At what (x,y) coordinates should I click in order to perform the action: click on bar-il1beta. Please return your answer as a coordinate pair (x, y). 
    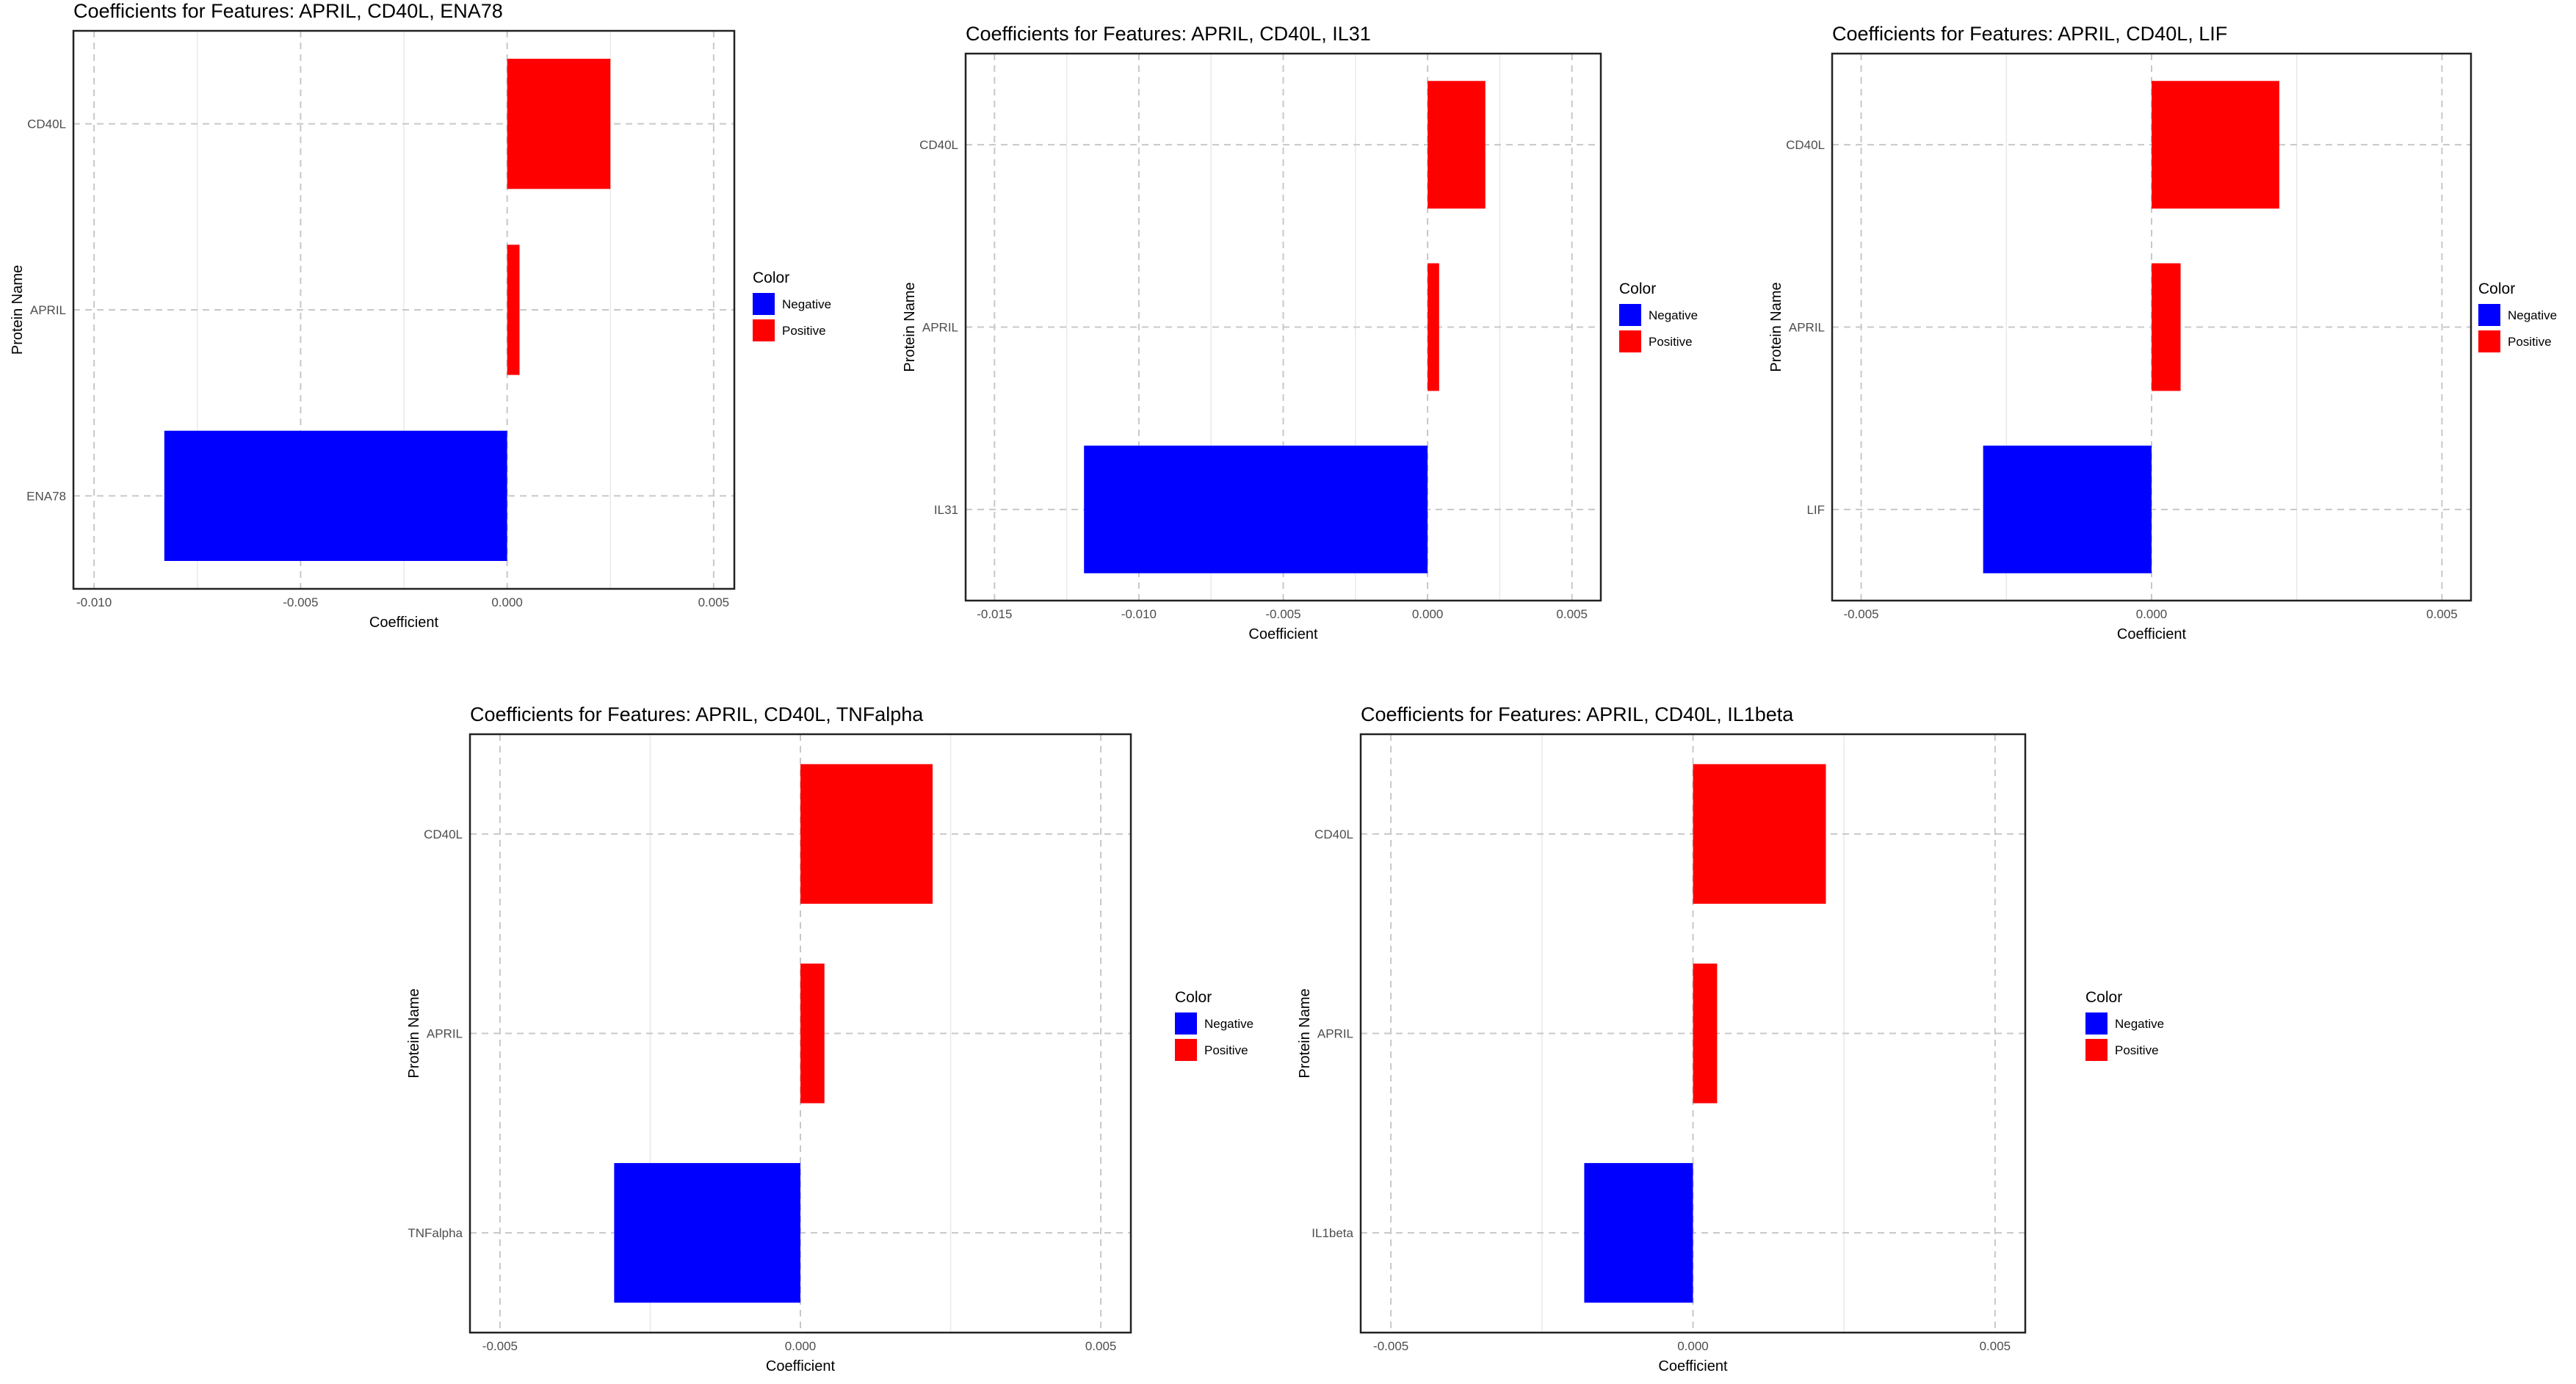
    Looking at the image, I should click on (1638, 1233).